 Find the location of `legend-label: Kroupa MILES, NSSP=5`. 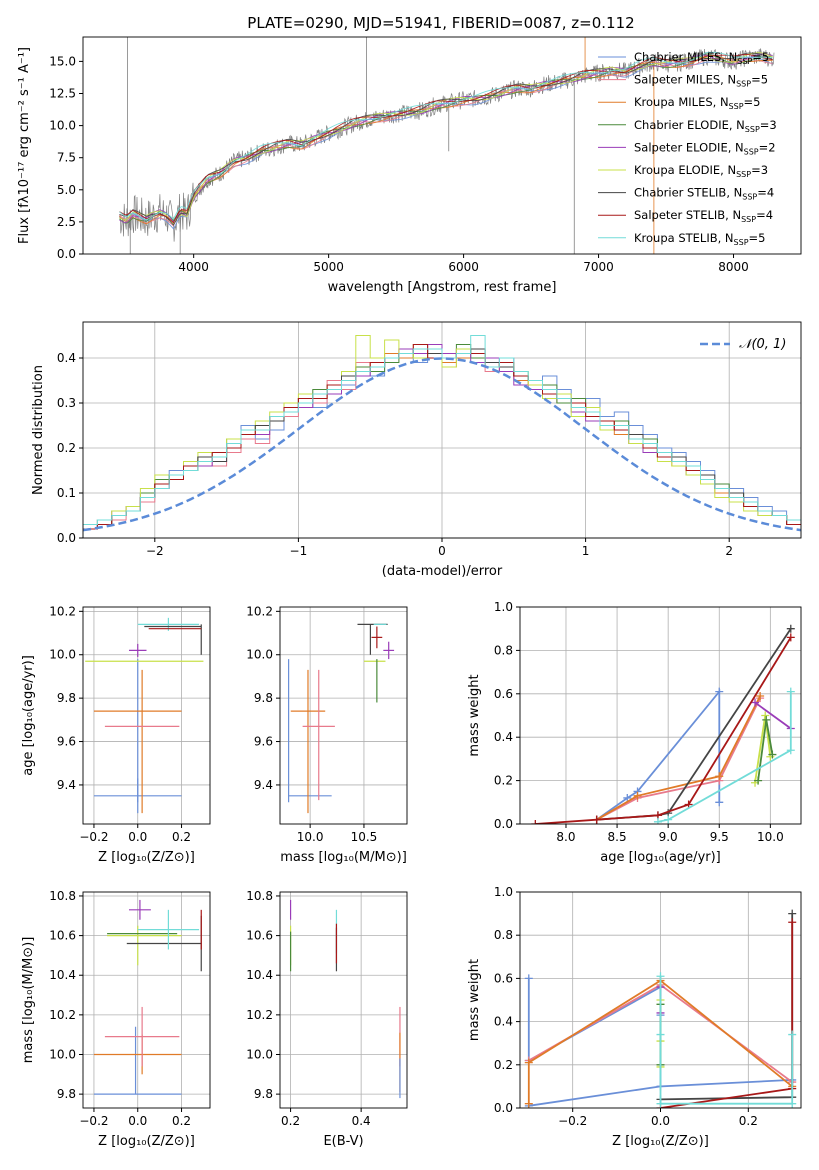

legend-label: Kroupa MILES, NSSP=5 is located at coordinates (697, 103).